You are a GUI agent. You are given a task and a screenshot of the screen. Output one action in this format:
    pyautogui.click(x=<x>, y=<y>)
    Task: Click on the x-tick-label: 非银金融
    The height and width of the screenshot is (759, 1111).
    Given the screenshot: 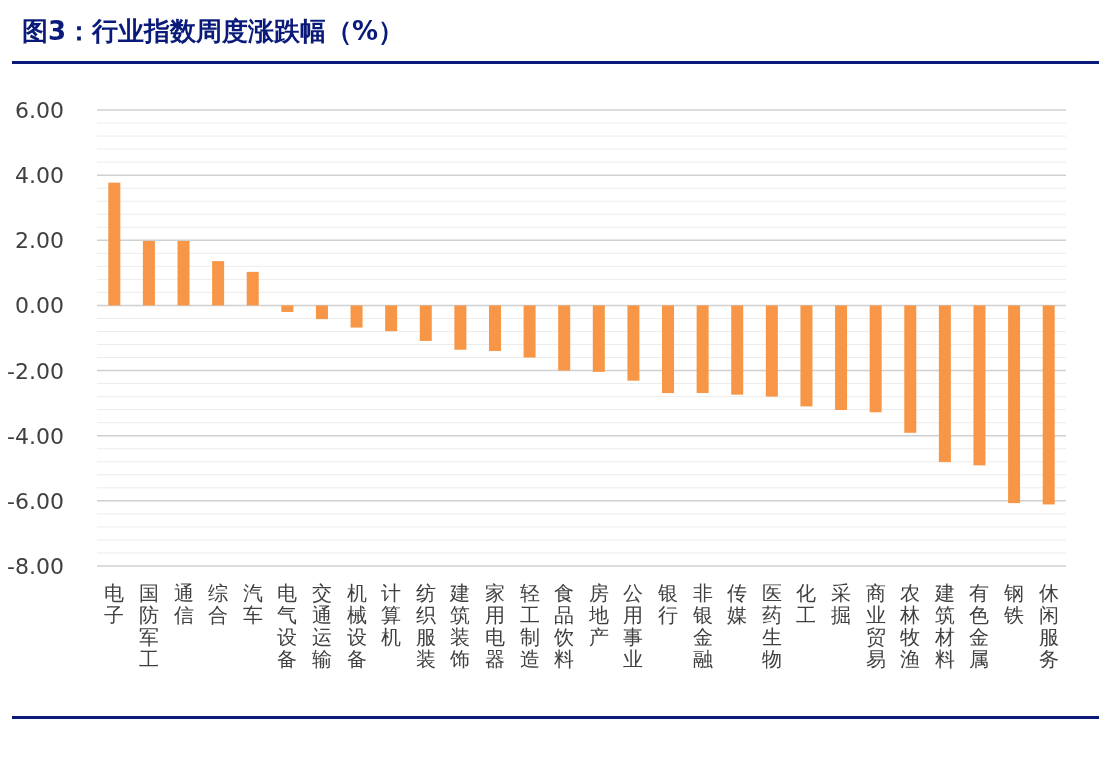 What is the action you would take?
    pyautogui.click(x=702, y=626)
    